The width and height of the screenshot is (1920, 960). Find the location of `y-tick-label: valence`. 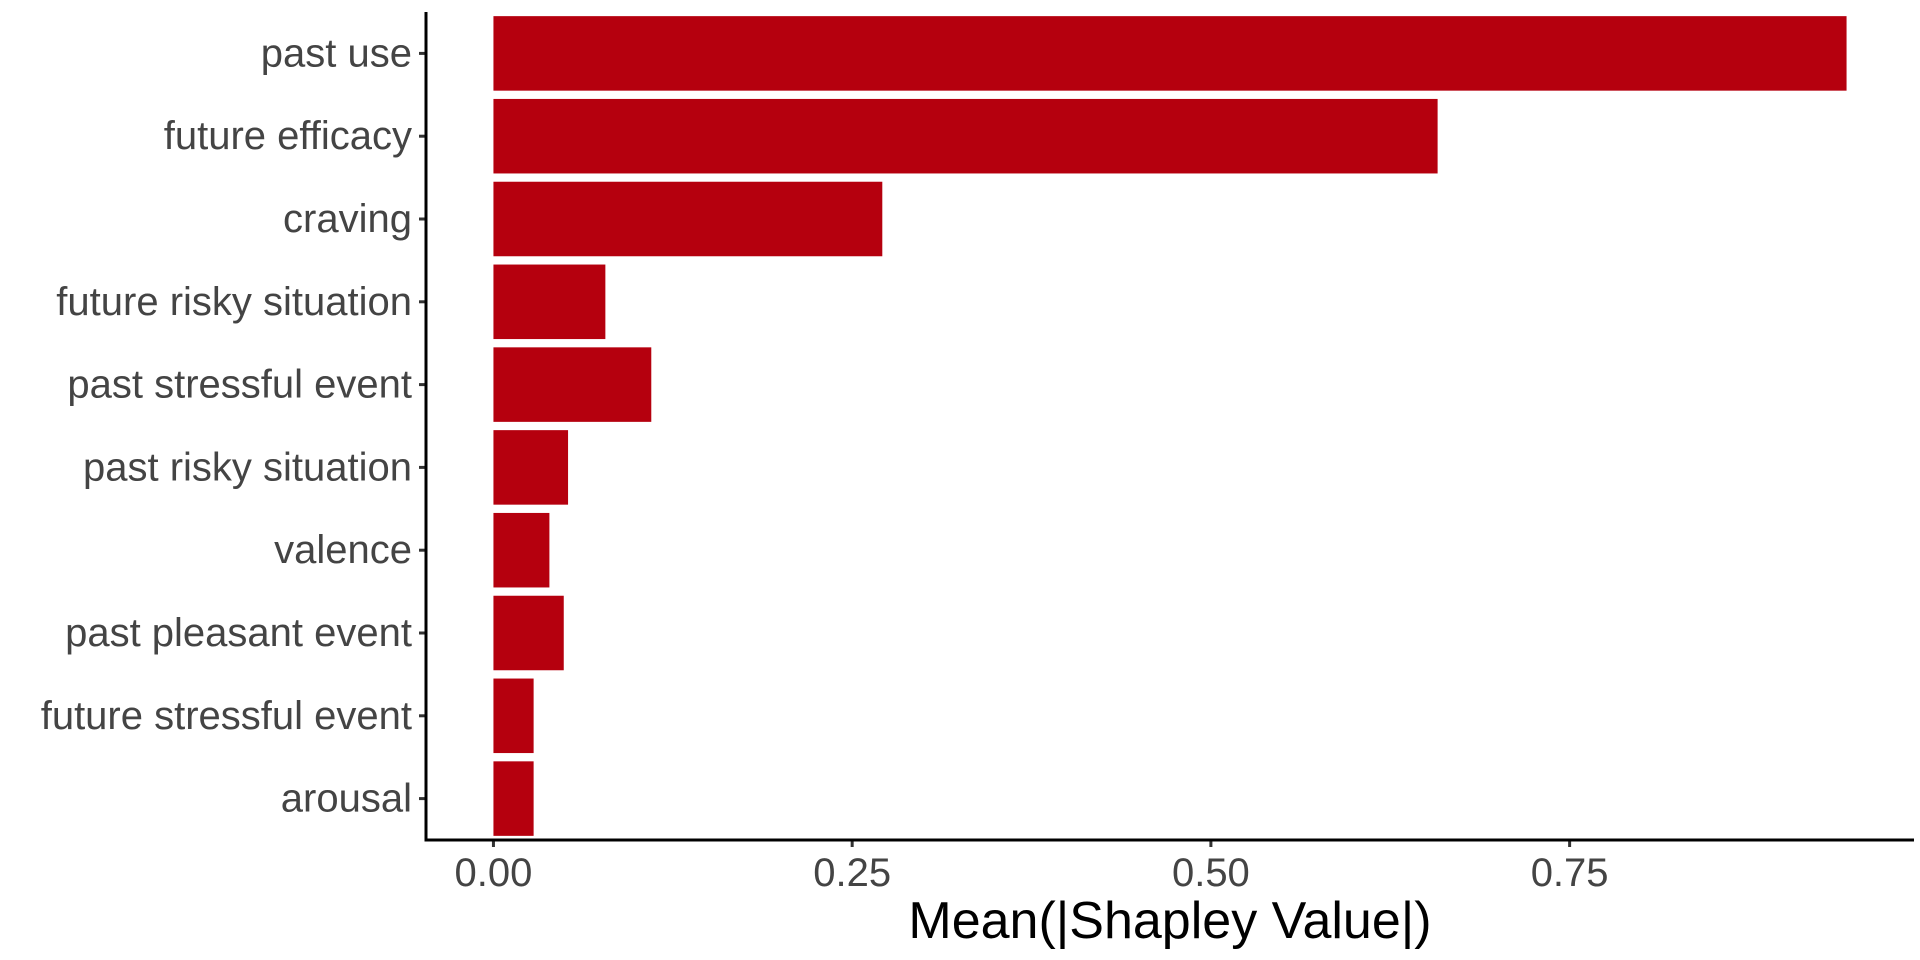

y-tick-label: valence is located at coordinates (343, 550).